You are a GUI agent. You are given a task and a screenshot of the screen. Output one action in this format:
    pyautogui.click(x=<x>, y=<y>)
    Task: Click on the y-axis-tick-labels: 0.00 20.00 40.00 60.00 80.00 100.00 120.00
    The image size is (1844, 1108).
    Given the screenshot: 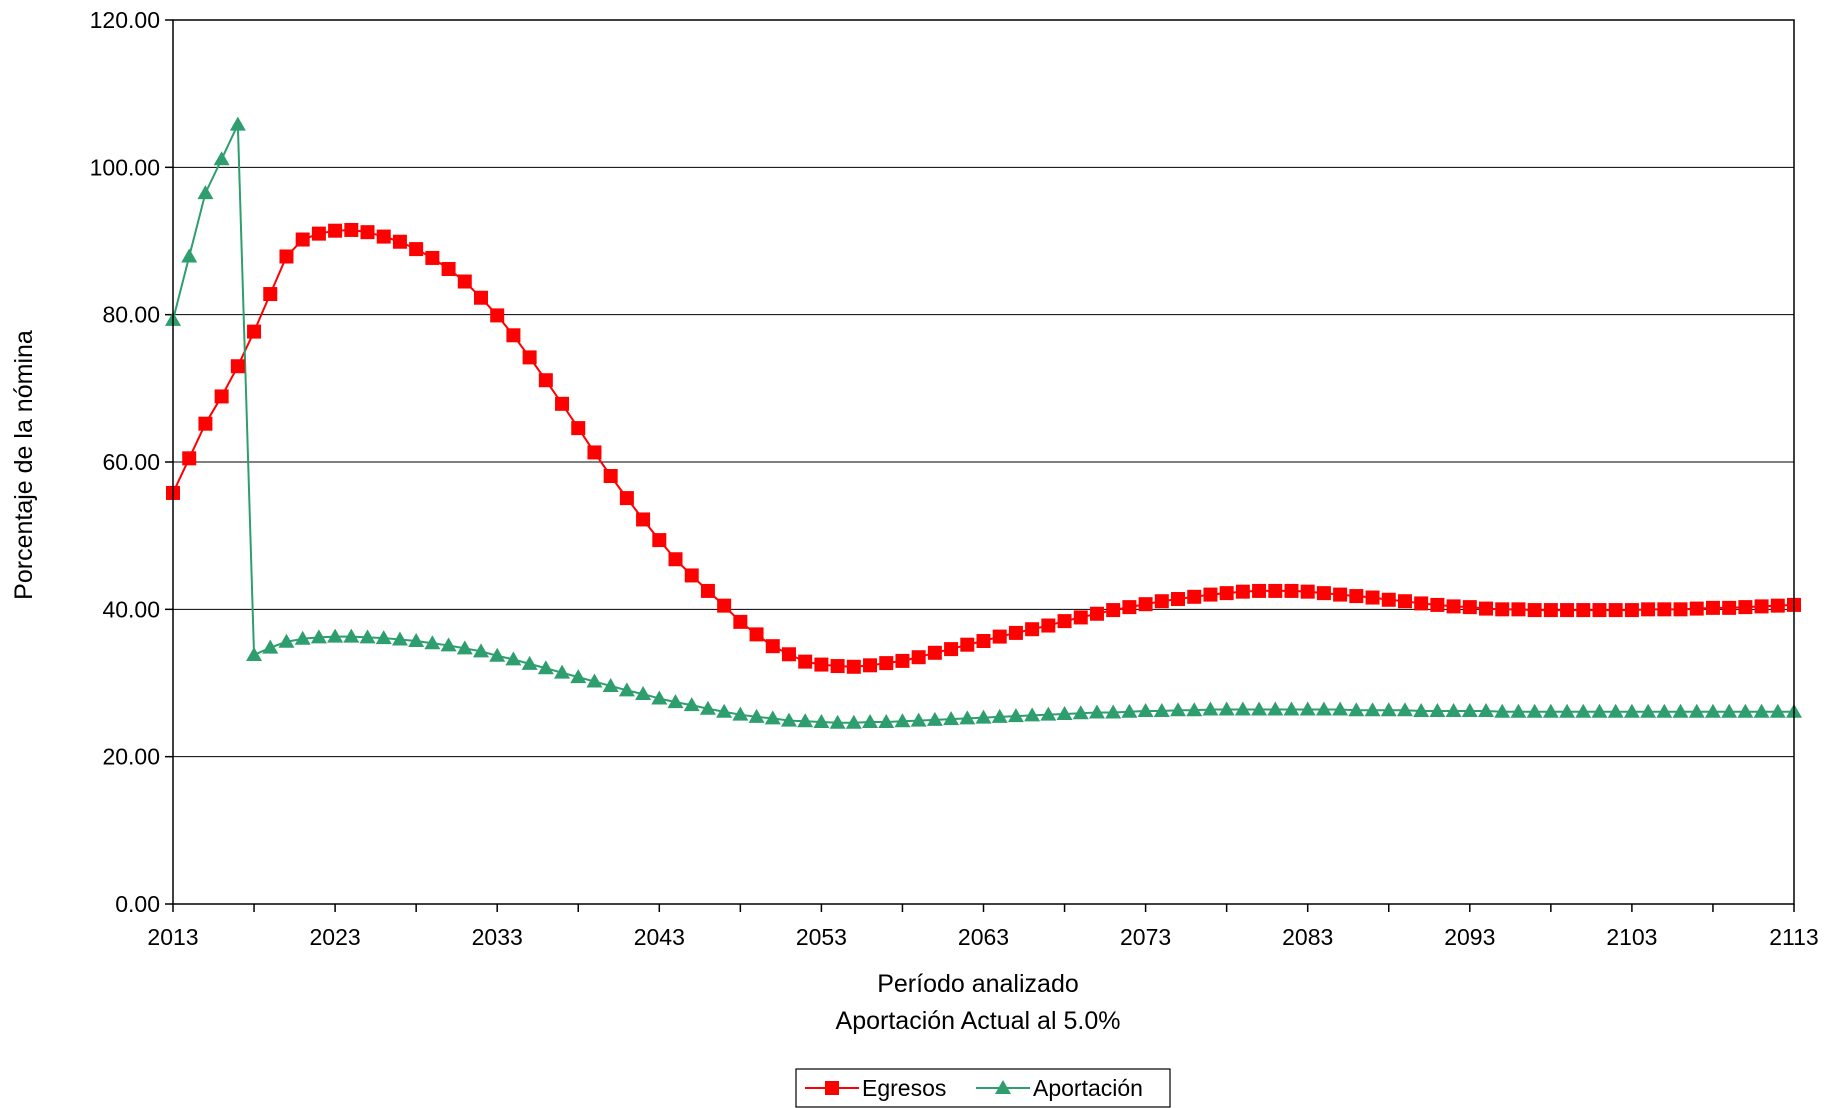 What is the action you would take?
    pyautogui.click(x=125, y=462)
    